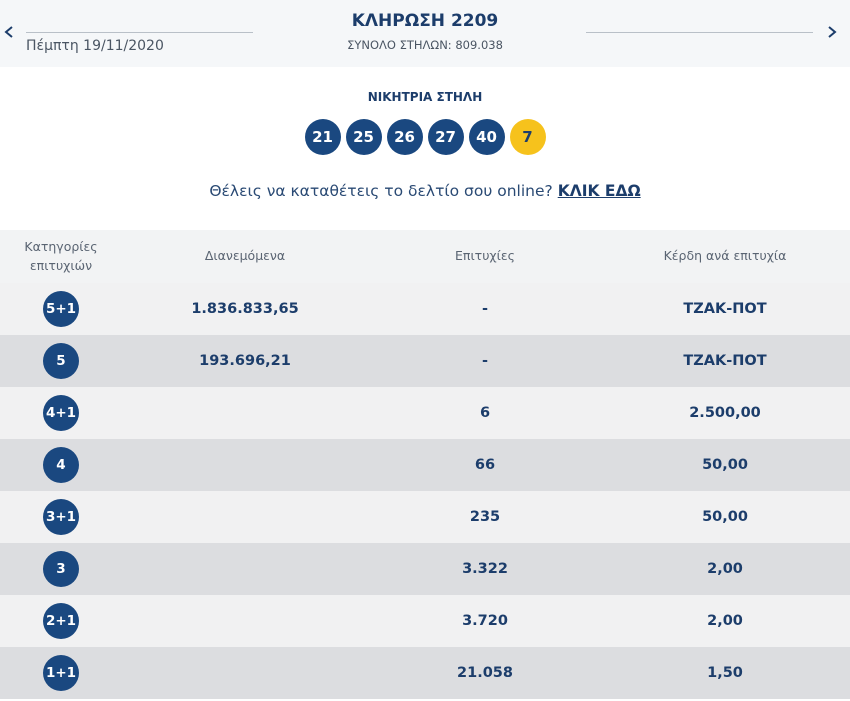 This screenshot has width=850, height=701. I want to click on table-row: 3+1 235 50,00, so click(425, 517).